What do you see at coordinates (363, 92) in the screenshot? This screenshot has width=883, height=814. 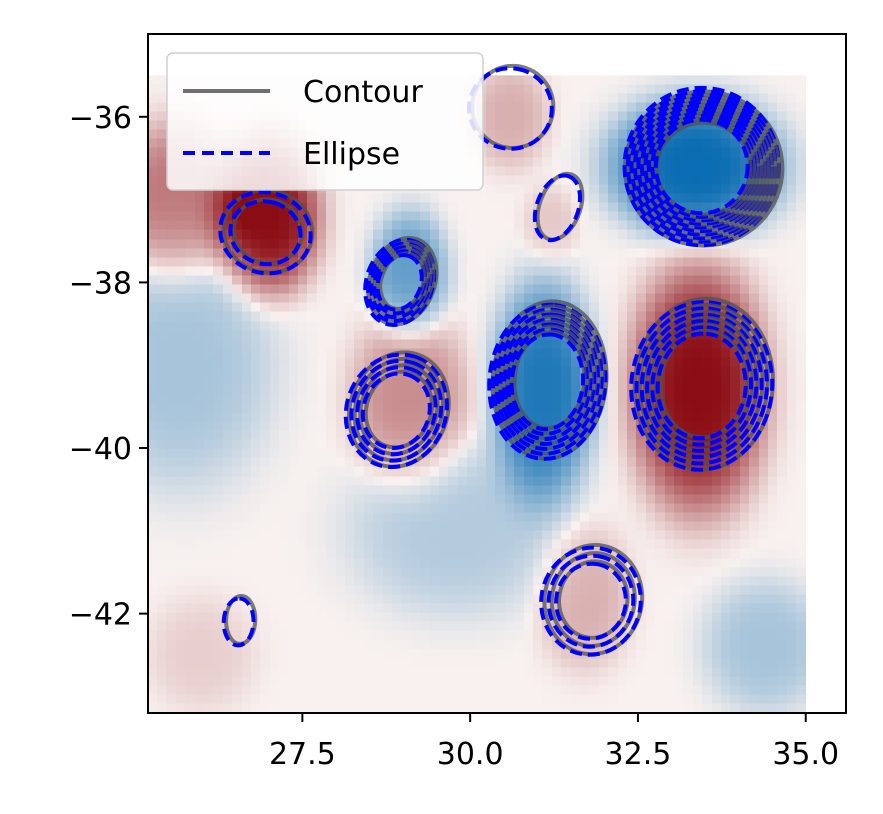 I see `legend-contour-label: Contour` at bounding box center [363, 92].